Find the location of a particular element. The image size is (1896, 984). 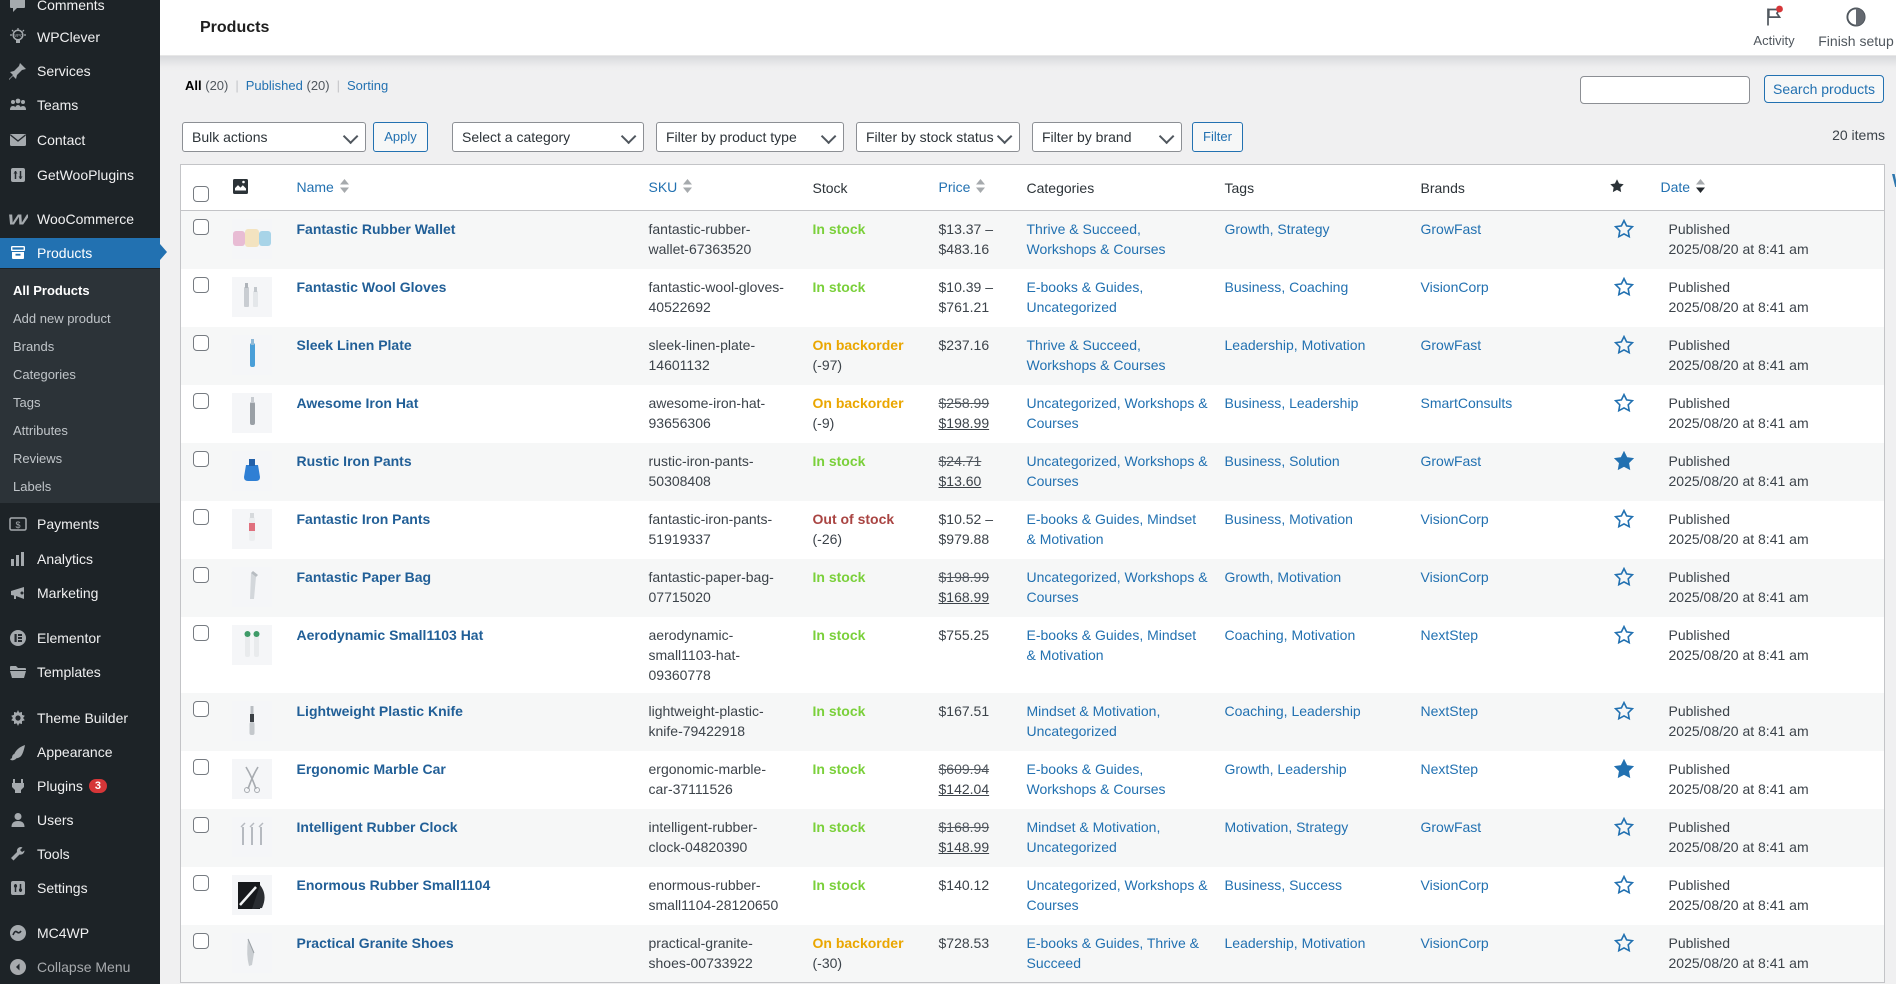

svg-text: W is located at coordinates (18, 220).